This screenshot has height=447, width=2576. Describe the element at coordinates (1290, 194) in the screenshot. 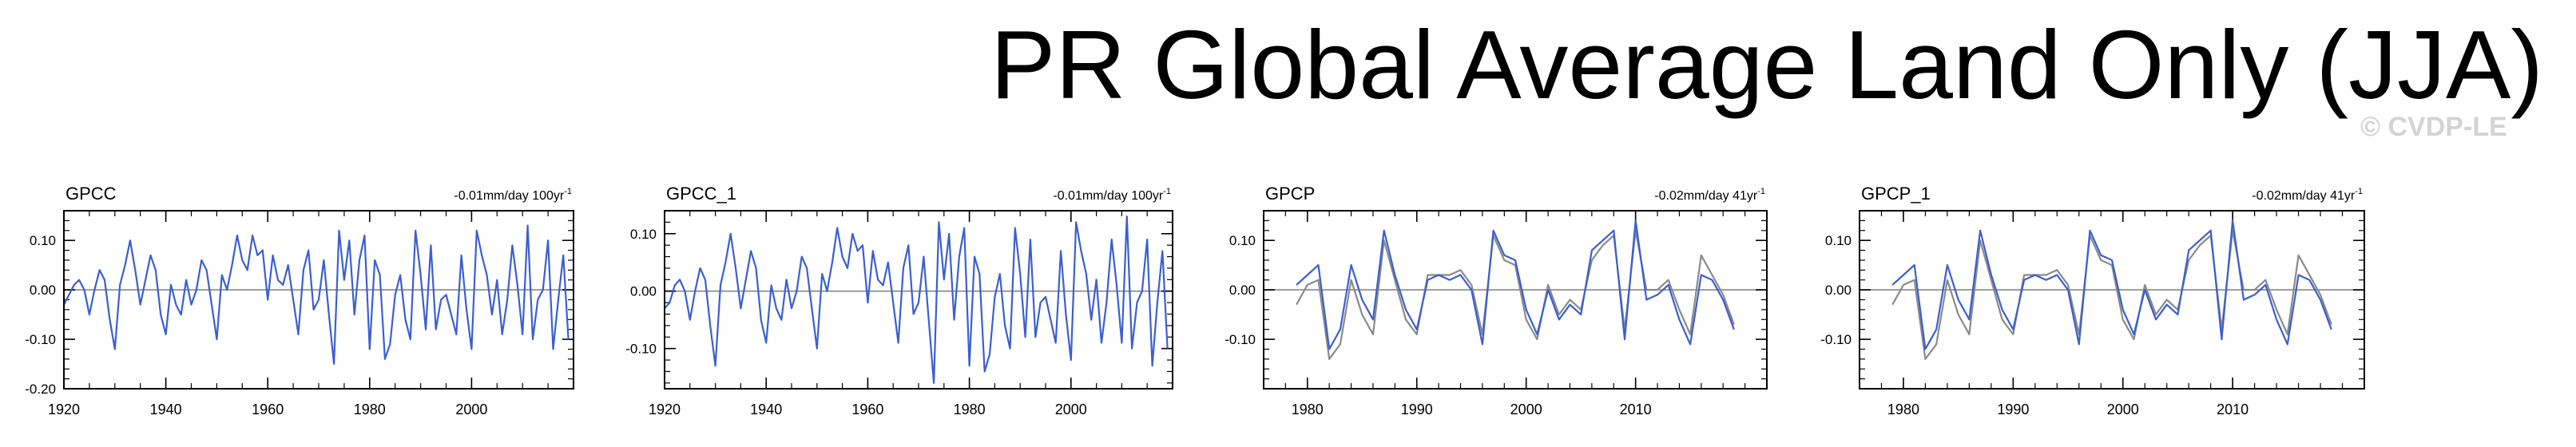

I see `panel-title: GPCP` at that location.